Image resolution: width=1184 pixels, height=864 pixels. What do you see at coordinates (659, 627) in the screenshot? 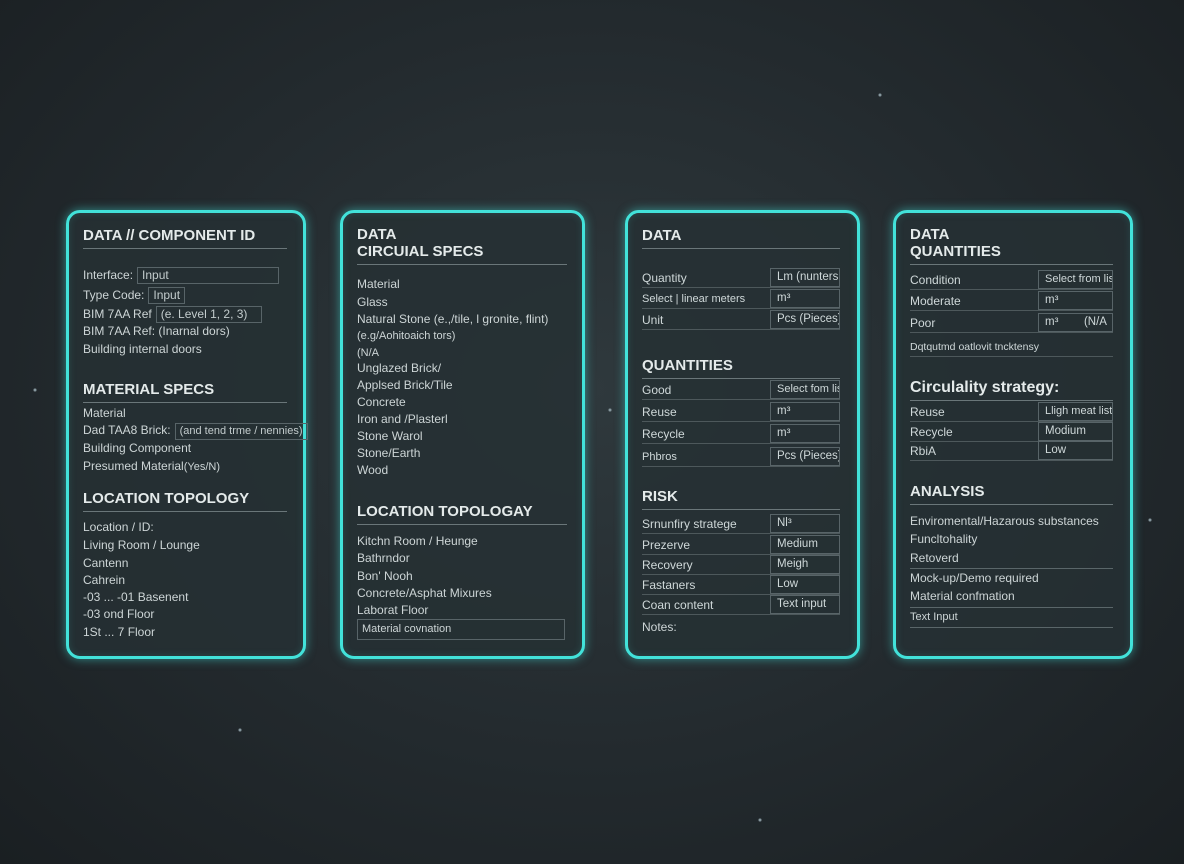
I see `notes-label: Notes:` at bounding box center [659, 627].